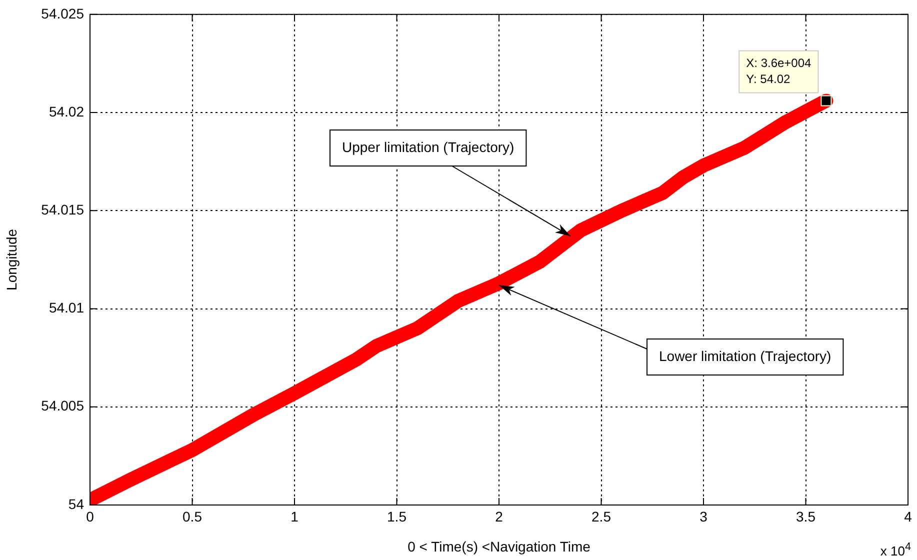 The width and height of the screenshot is (917, 560). I want to click on x-axis-title: 0 < Time(s) <Navigation Time, so click(499, 546).